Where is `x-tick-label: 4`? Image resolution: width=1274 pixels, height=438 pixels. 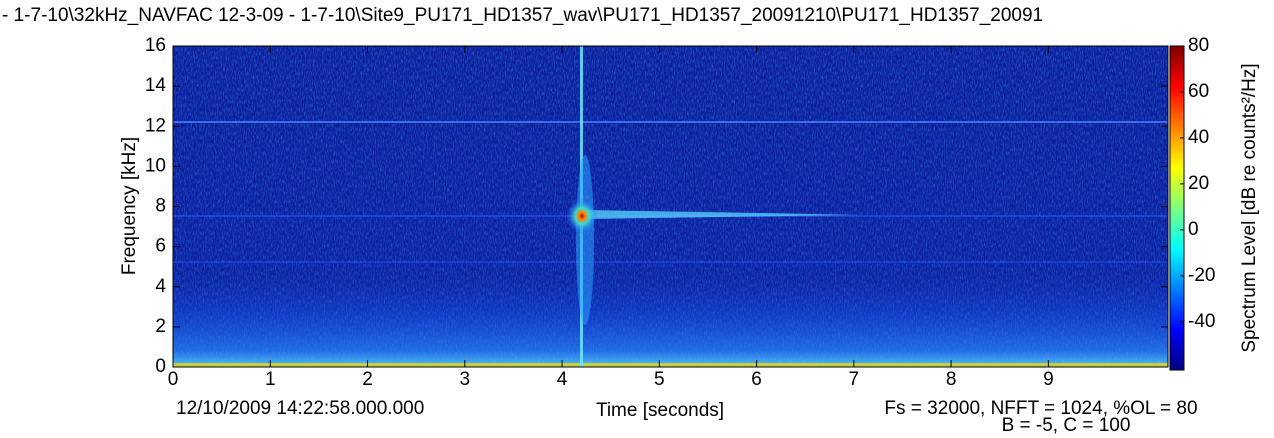 x-tick-label: 4 is located at coordinates (562, 379).